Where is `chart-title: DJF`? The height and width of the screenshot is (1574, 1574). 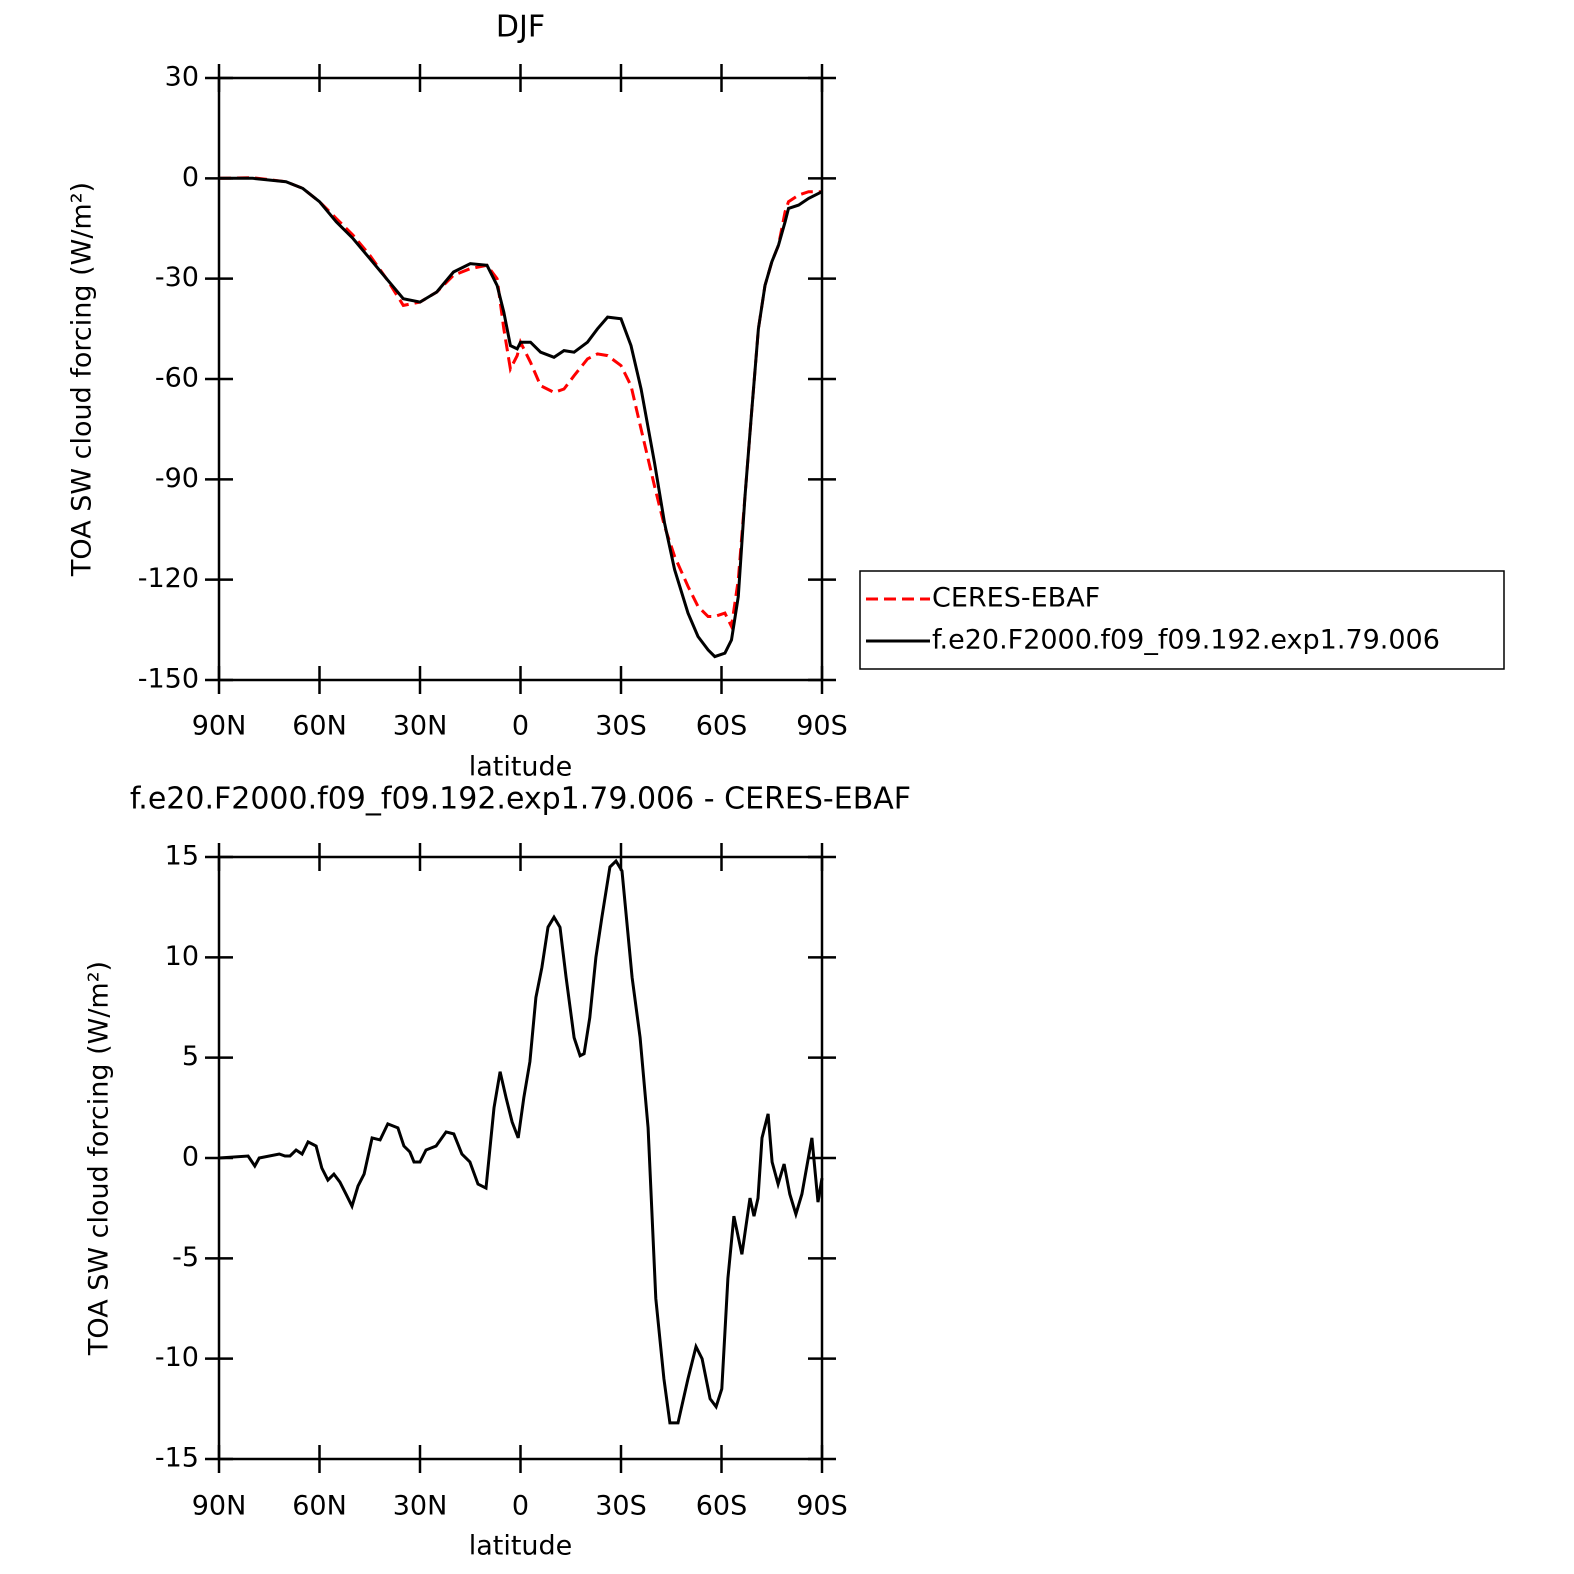 chart-title: DJF is located at coordinates (520, 27).